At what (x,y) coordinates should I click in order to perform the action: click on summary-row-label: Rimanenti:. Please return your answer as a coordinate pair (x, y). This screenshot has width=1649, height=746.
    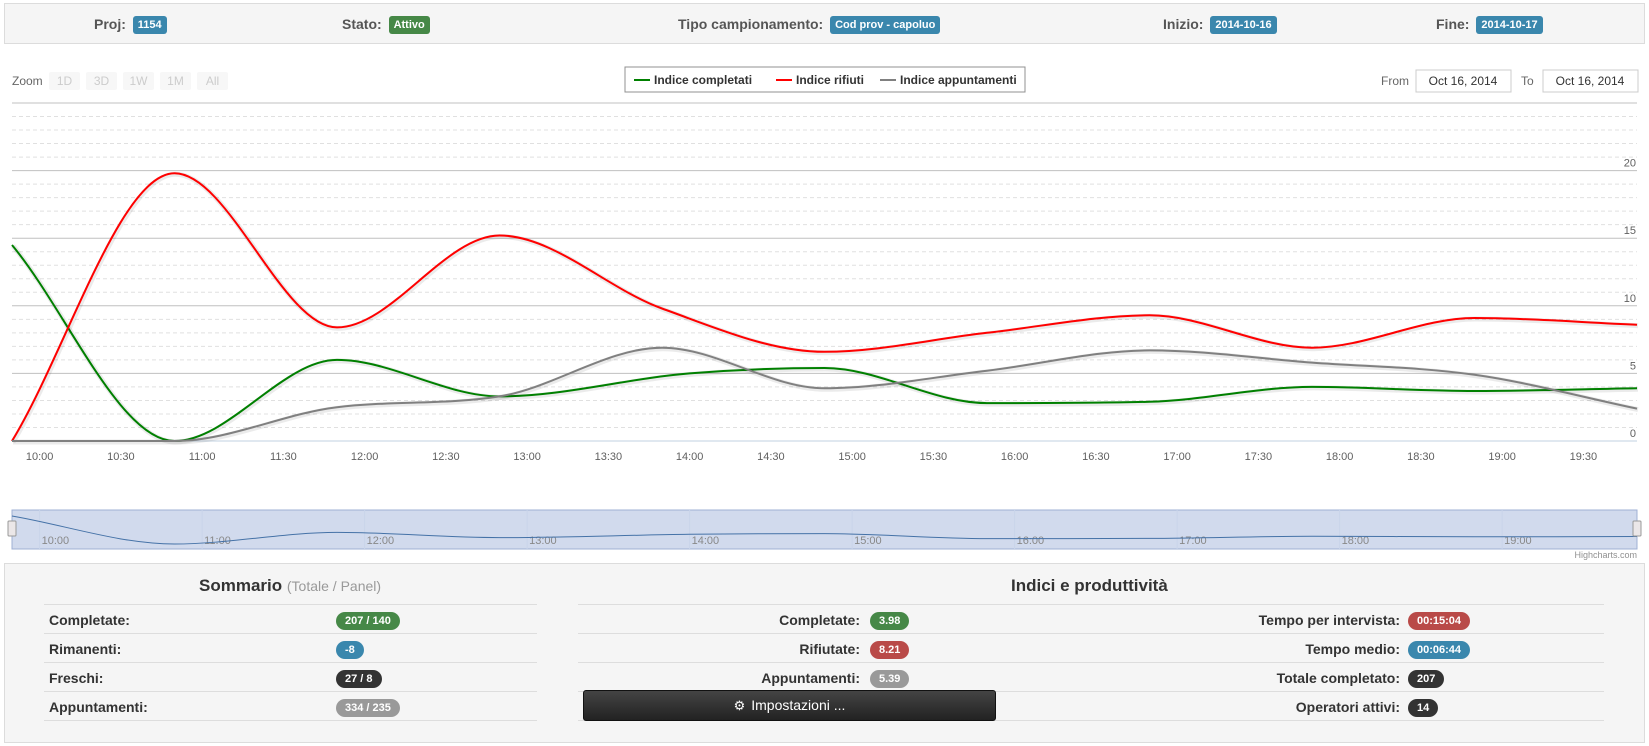
    Looking at the image, I should click on (85, 649).